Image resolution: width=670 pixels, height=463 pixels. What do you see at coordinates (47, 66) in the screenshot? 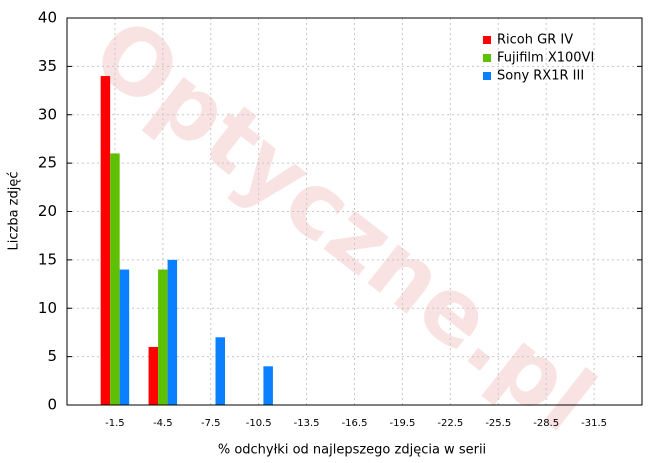
I see `y-tick-label: 35` at bounding box center [47, 66].